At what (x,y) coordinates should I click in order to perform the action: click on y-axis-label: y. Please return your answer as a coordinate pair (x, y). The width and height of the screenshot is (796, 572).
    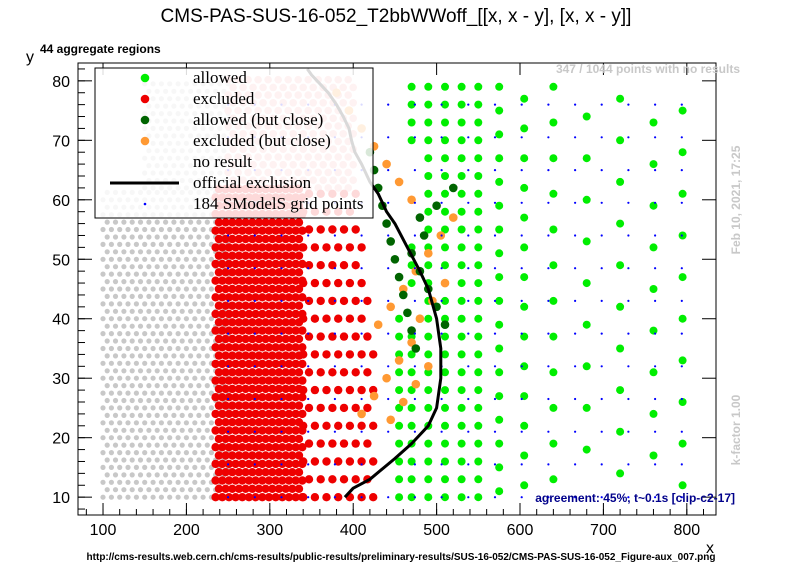
    Looking at the image, I should click on (30, 57).